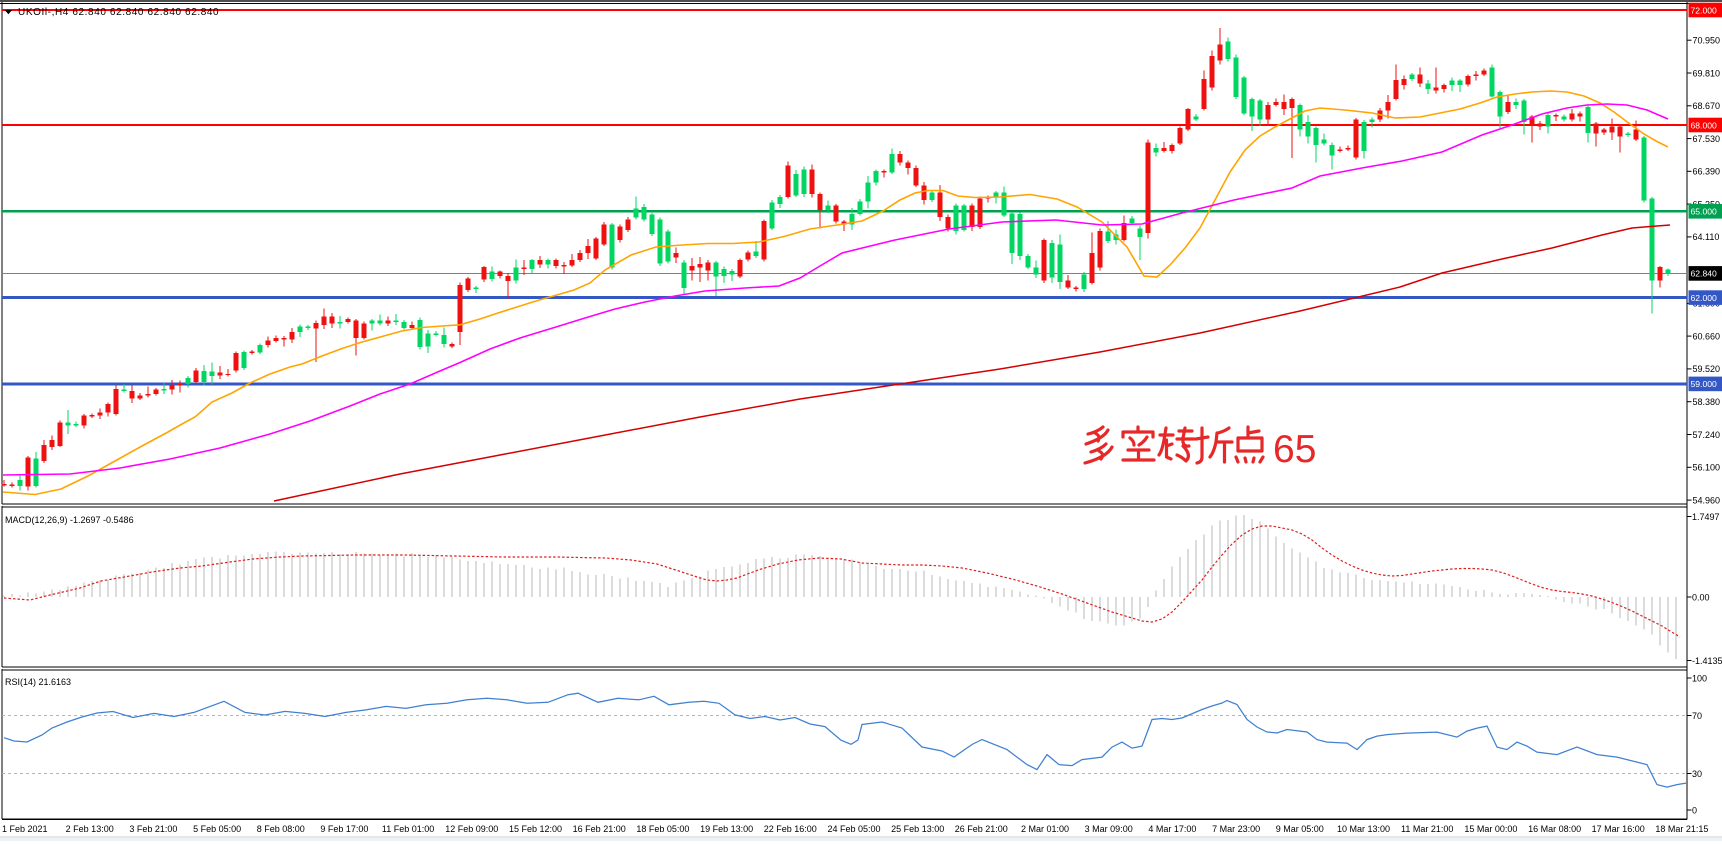  Describe the element at coordinates (1707, 106) in the screenshot. I see `svg-text: 68.670` at that location.